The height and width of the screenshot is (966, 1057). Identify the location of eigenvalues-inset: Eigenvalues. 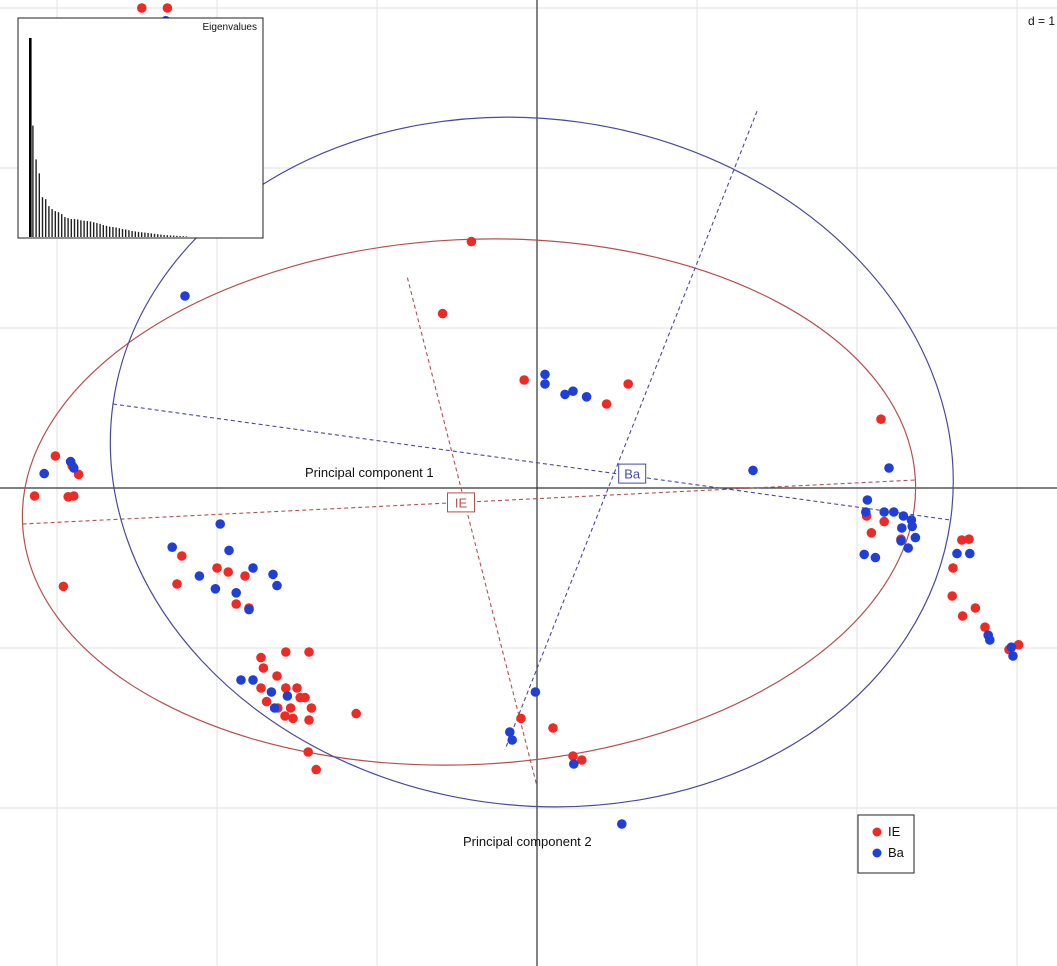
(140, 128).